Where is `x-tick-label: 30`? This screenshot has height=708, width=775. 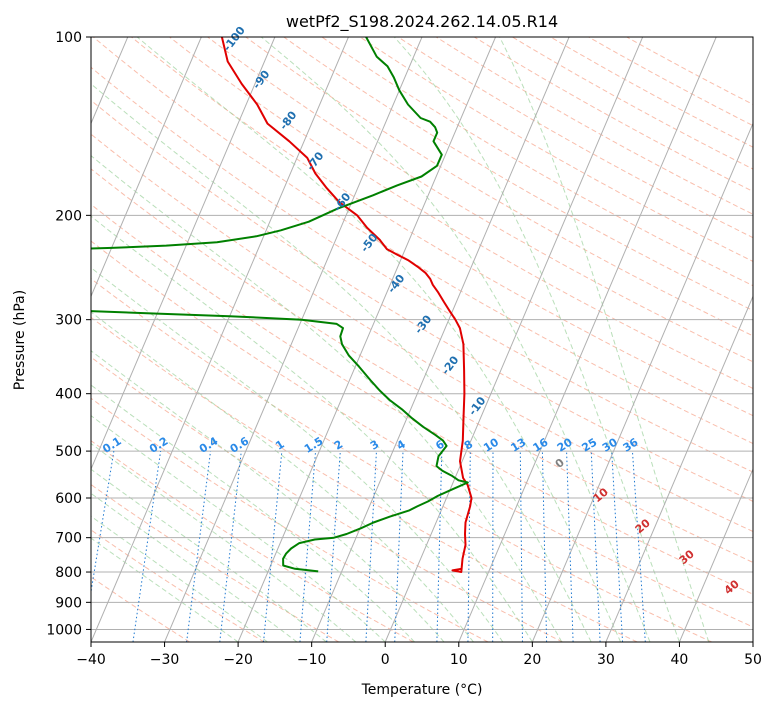
x-tick-label: 30 is located at coordinates (606, 660).